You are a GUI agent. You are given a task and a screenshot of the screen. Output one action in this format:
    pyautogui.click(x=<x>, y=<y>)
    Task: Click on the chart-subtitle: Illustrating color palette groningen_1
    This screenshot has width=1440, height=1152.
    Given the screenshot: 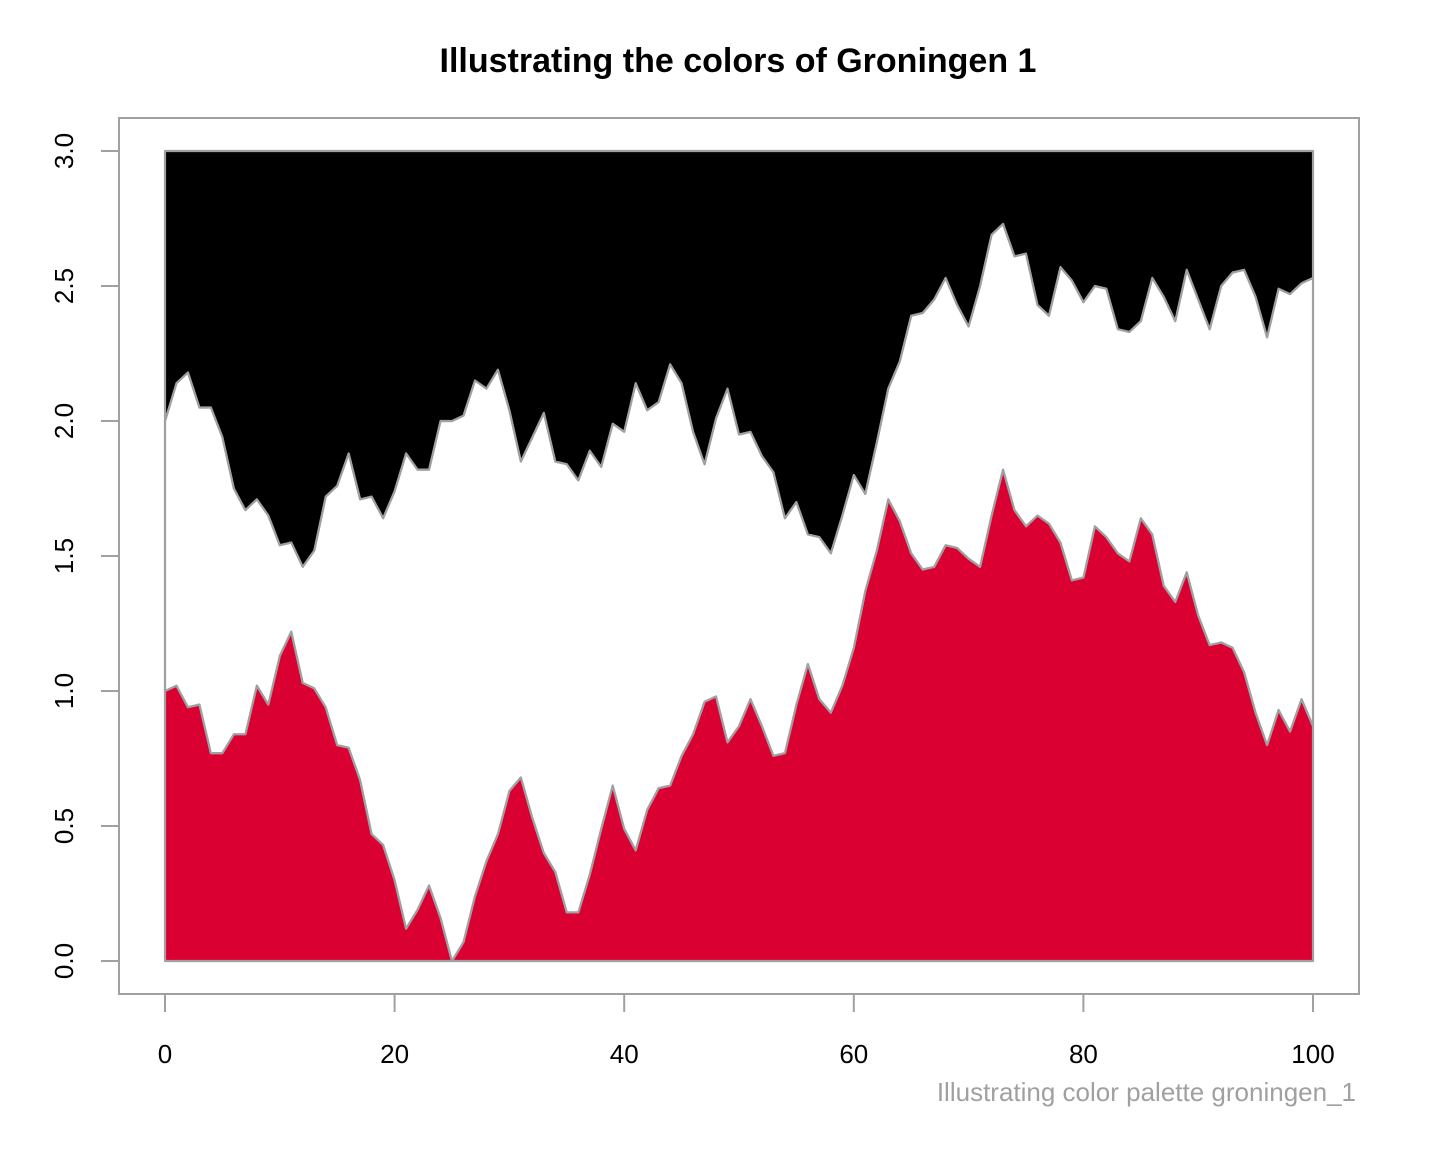 What is the action you would take?
    pyautogui.click(x=1146, y=1092)
    